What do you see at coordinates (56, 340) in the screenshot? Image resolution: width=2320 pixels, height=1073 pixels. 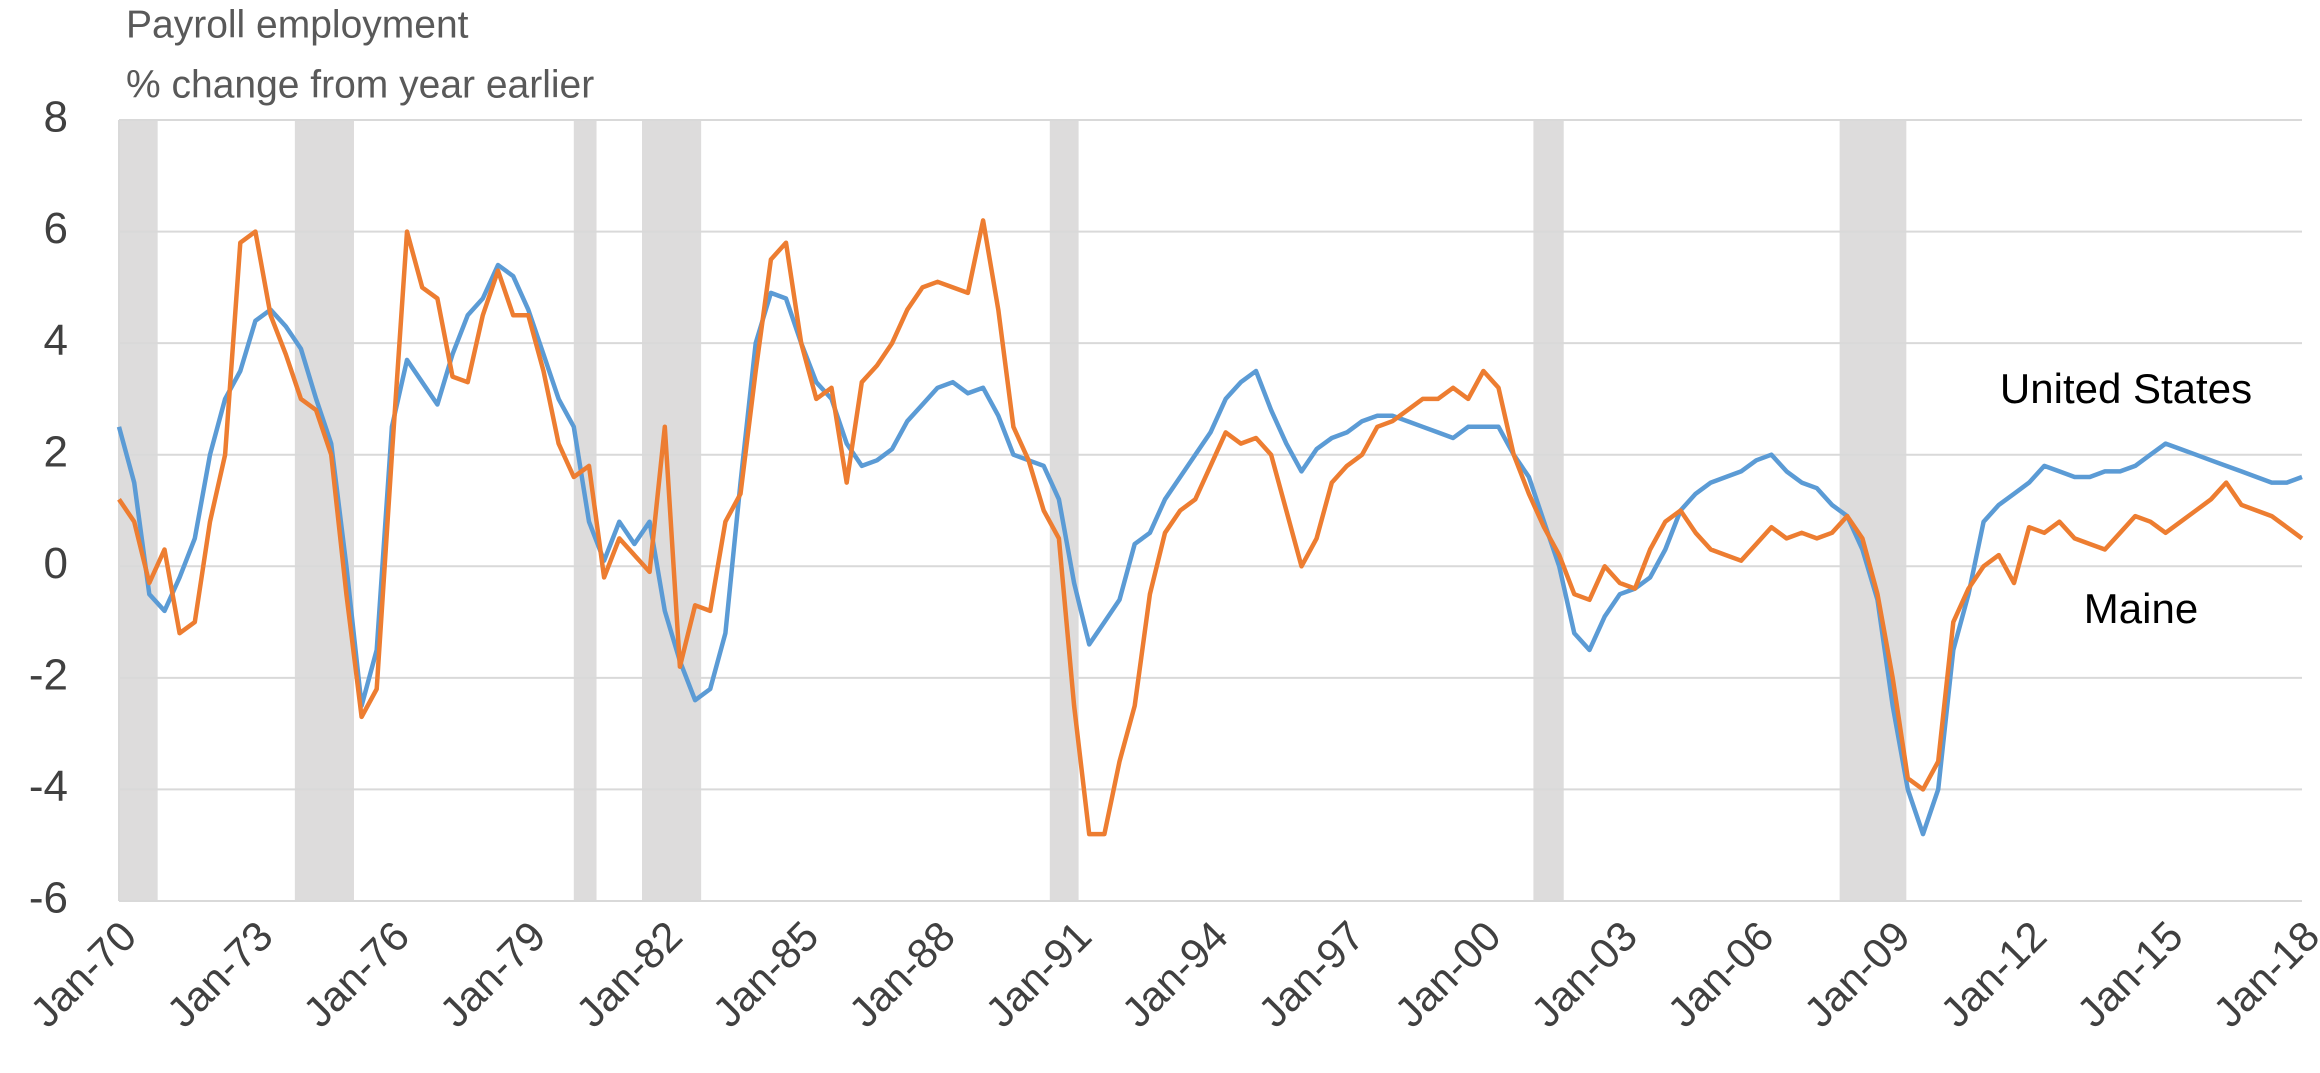 I see `y-tick-label: 4` at bounding box center [56, 340].